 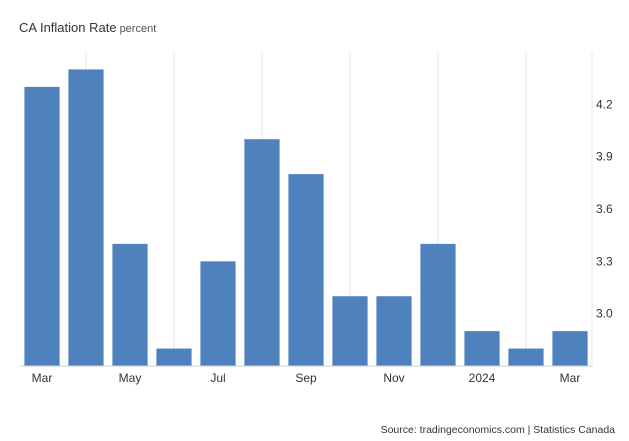 What do you see at coordinates (68, 27) in the screenshot?
I see `chart-title-text: CA Inflation Rate` at bounding box center [68, 27].